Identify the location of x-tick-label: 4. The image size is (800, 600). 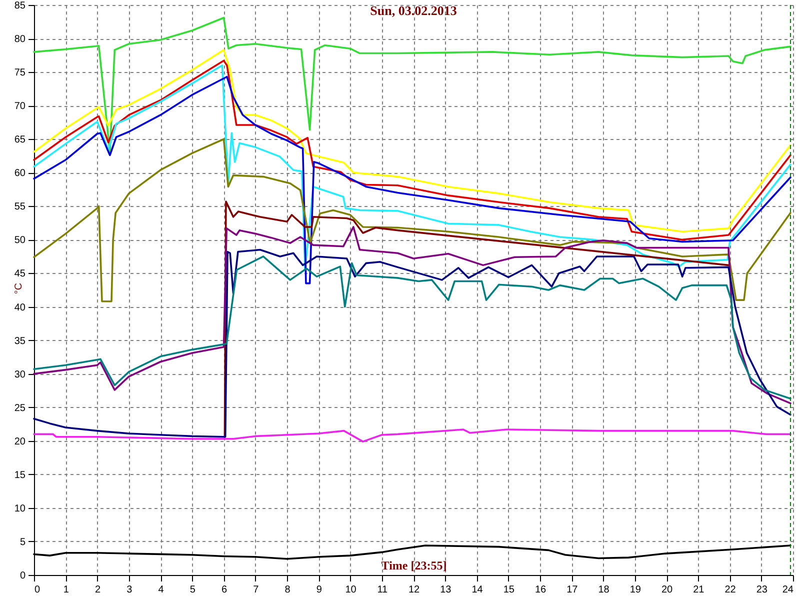
(161, 590).